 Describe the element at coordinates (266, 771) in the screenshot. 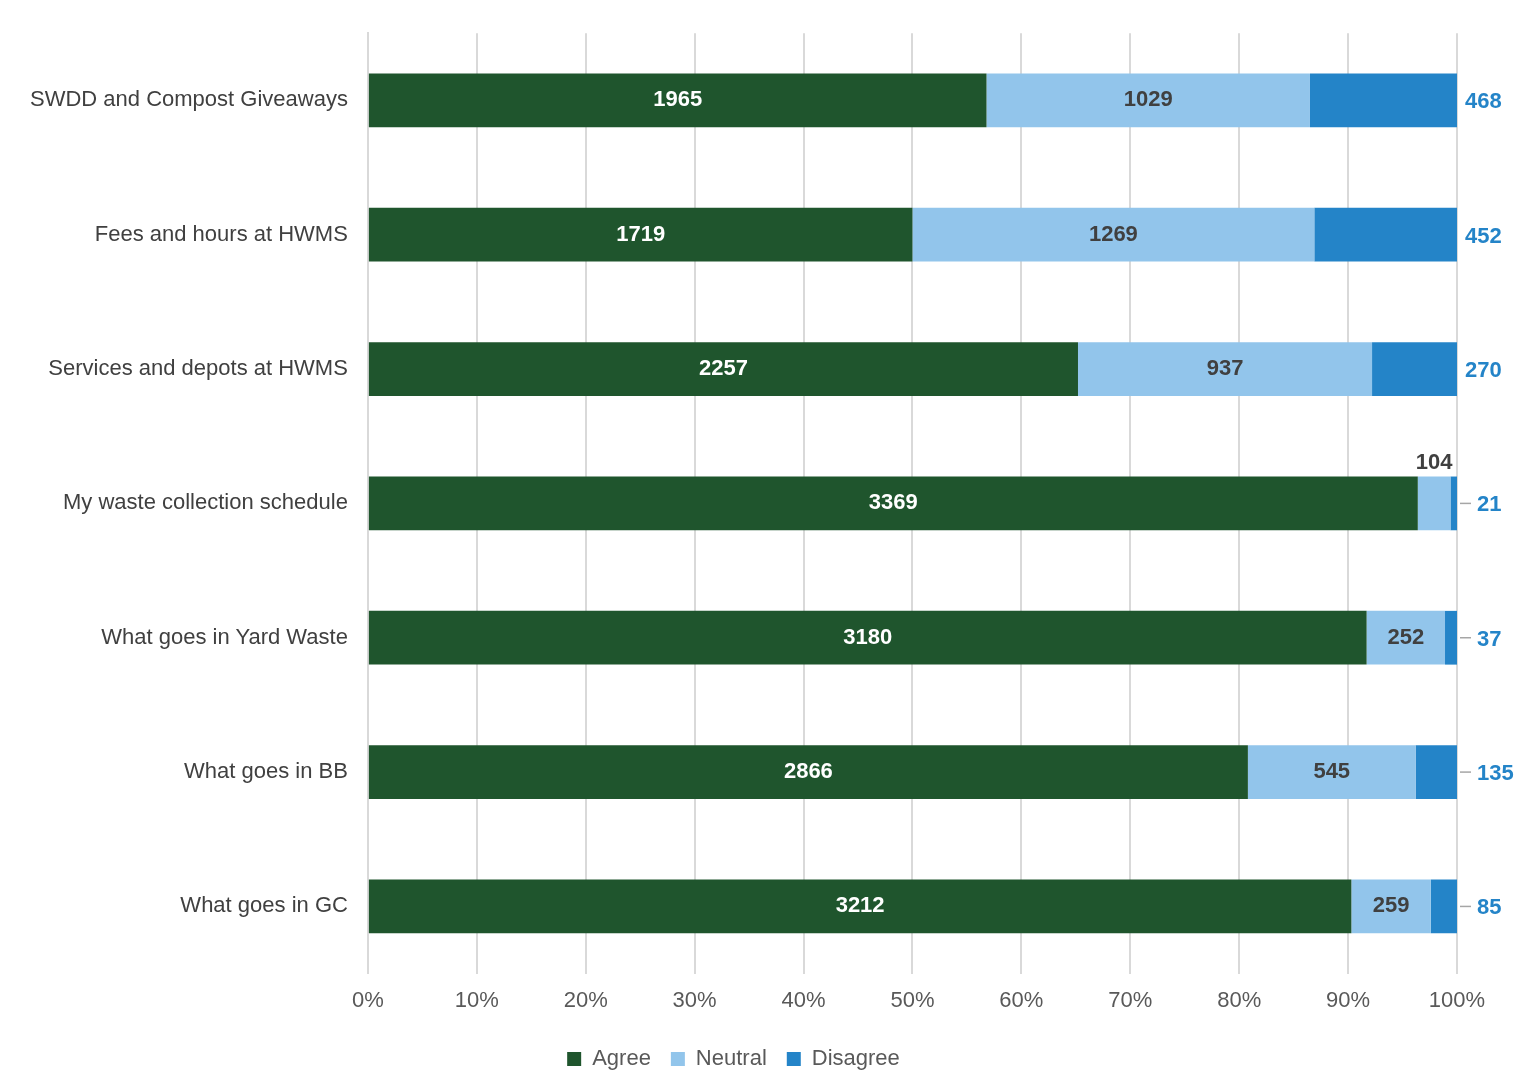

I see `y-tick-label: What goes in BB` at that location.